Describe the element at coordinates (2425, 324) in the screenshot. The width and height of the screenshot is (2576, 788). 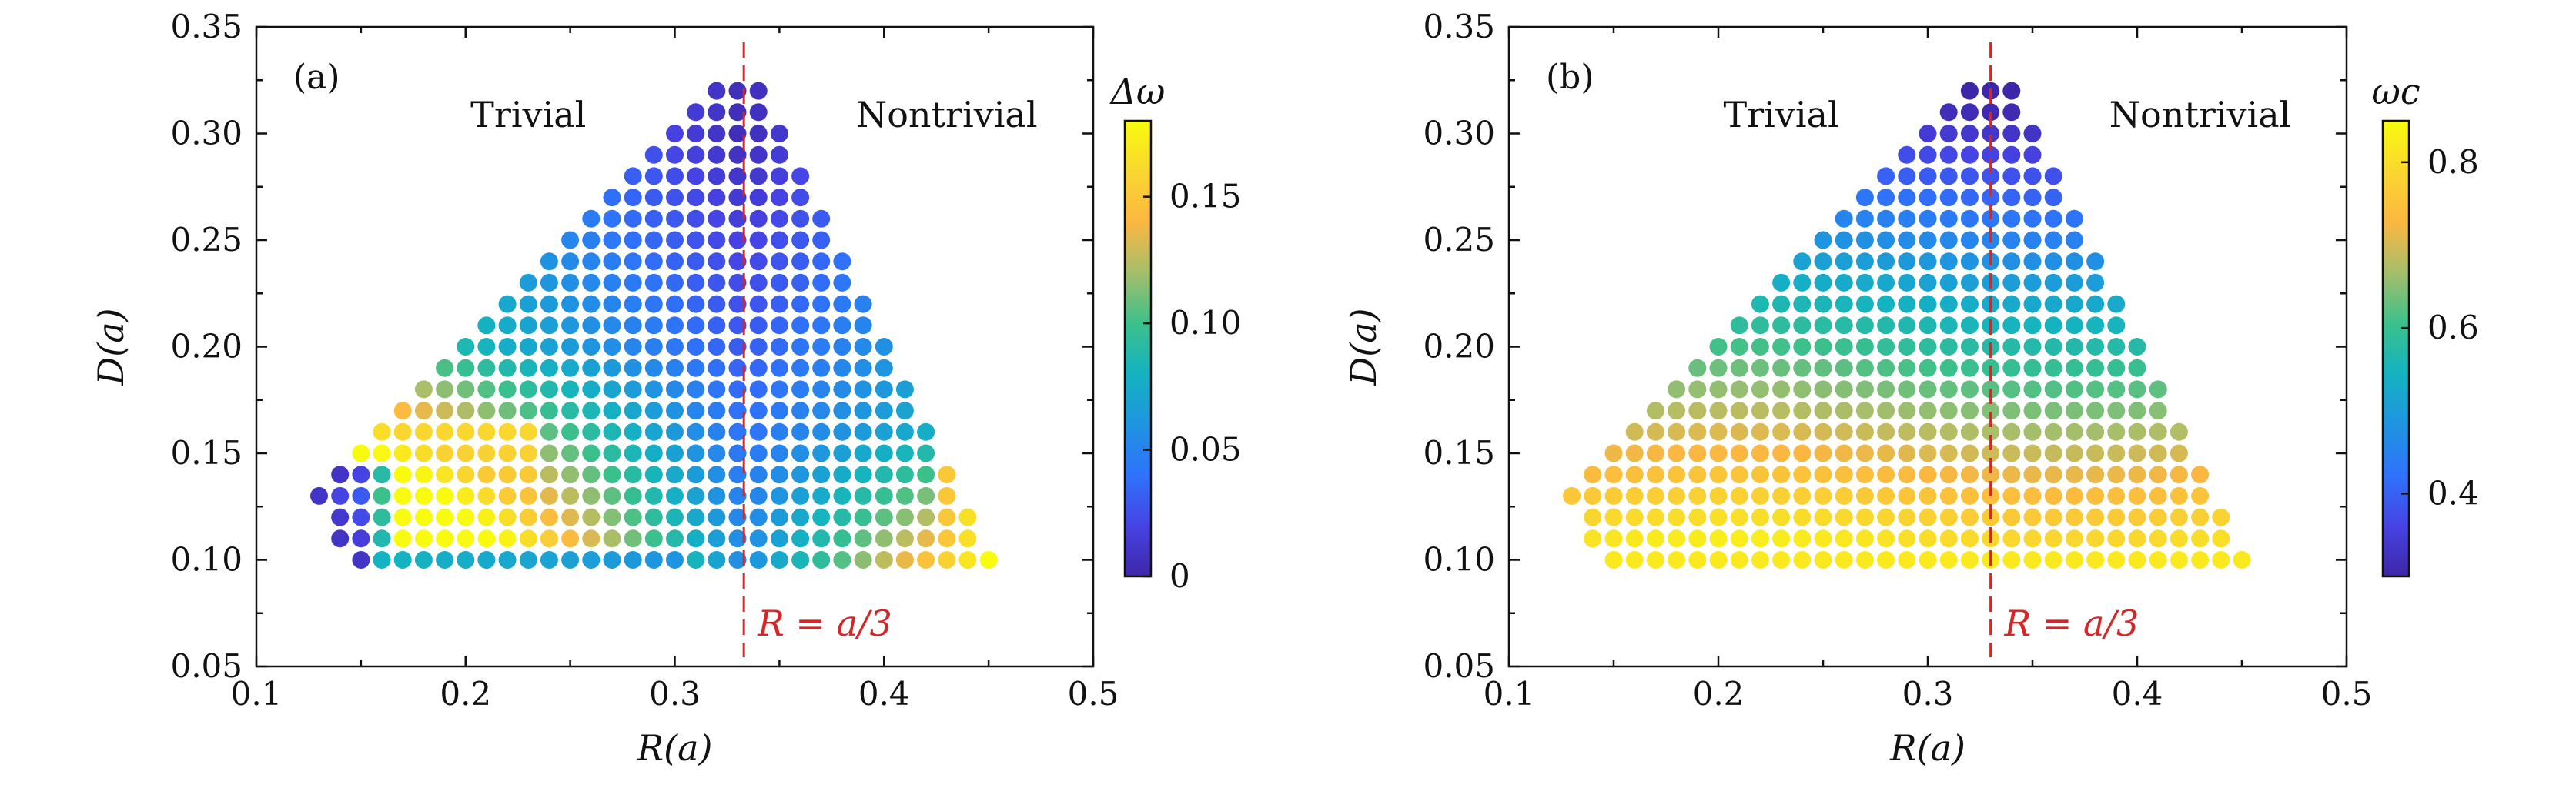
I see `colorbar-b: ωc 0.4 0.6 0.8` at that location.